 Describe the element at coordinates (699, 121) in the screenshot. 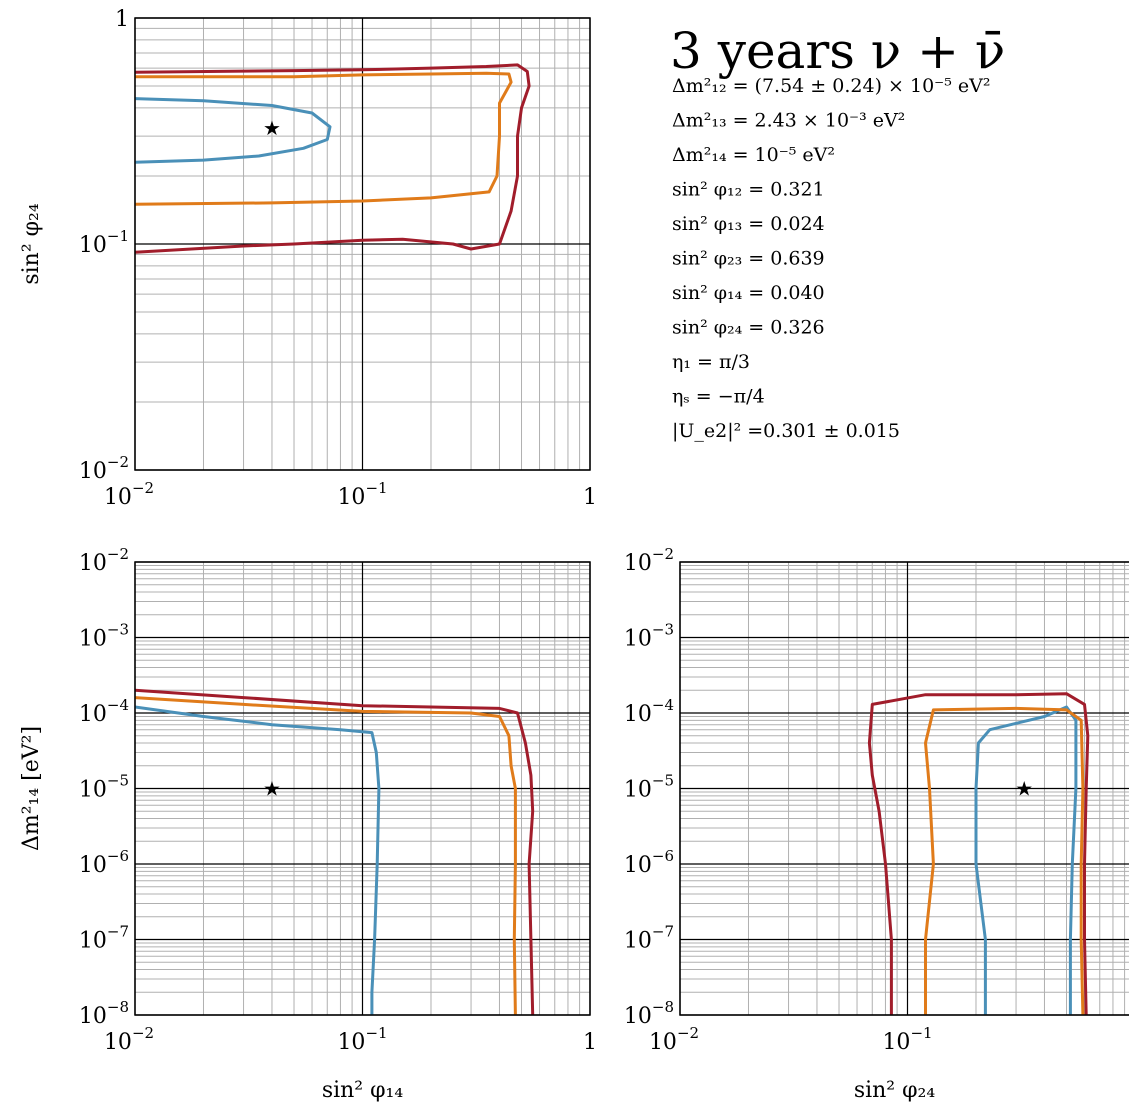

I see `parameter-name: Δm²₁₃` at that location.